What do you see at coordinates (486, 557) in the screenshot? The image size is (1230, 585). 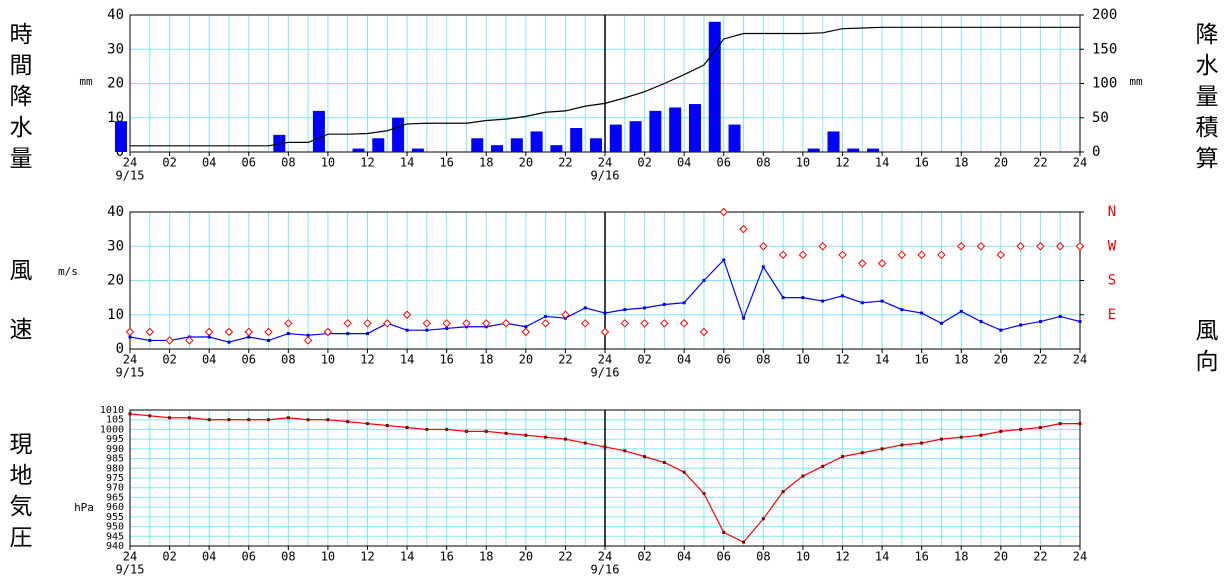 I see `x-tick-label: 18` at bounding box center [486, 557].